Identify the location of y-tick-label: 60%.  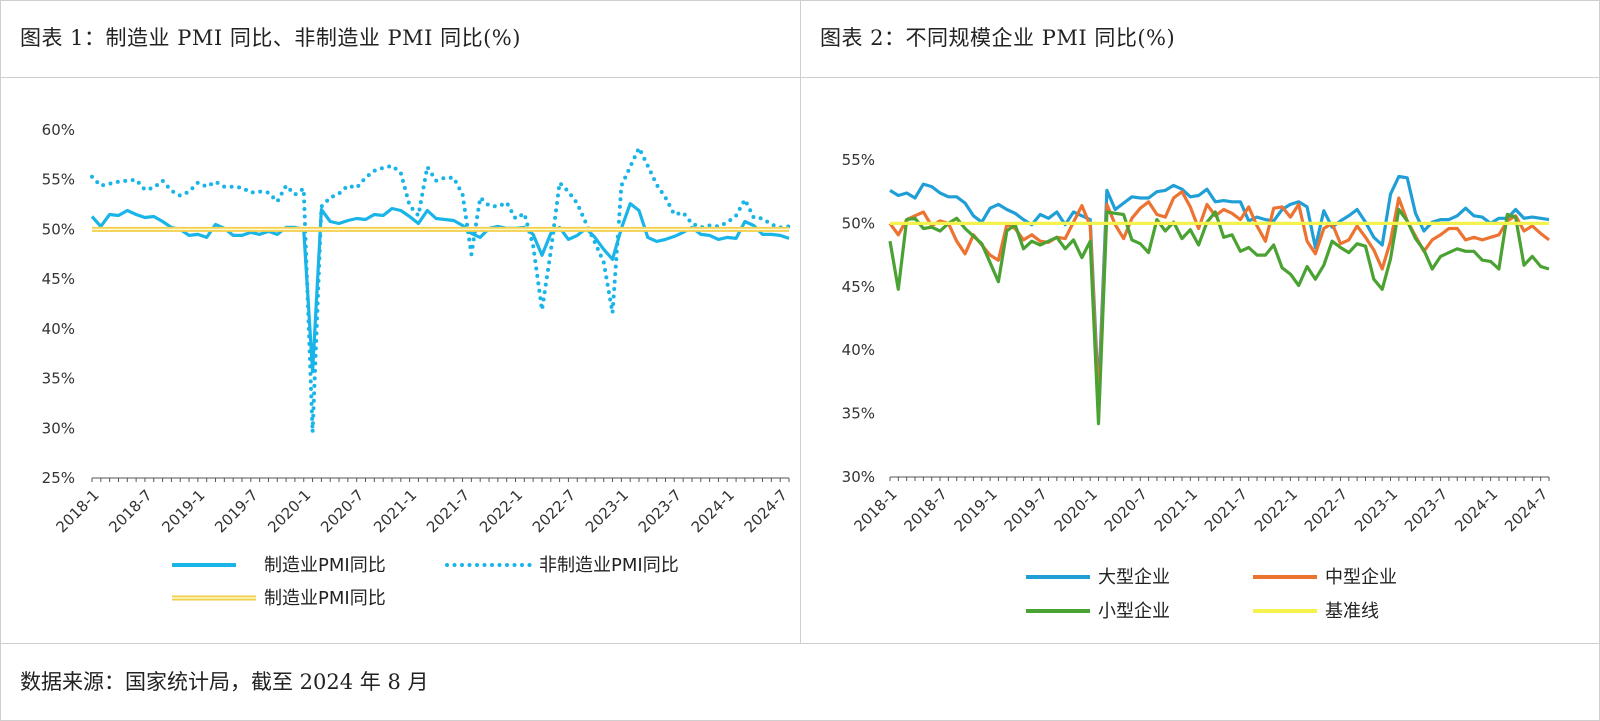
(58, 130).